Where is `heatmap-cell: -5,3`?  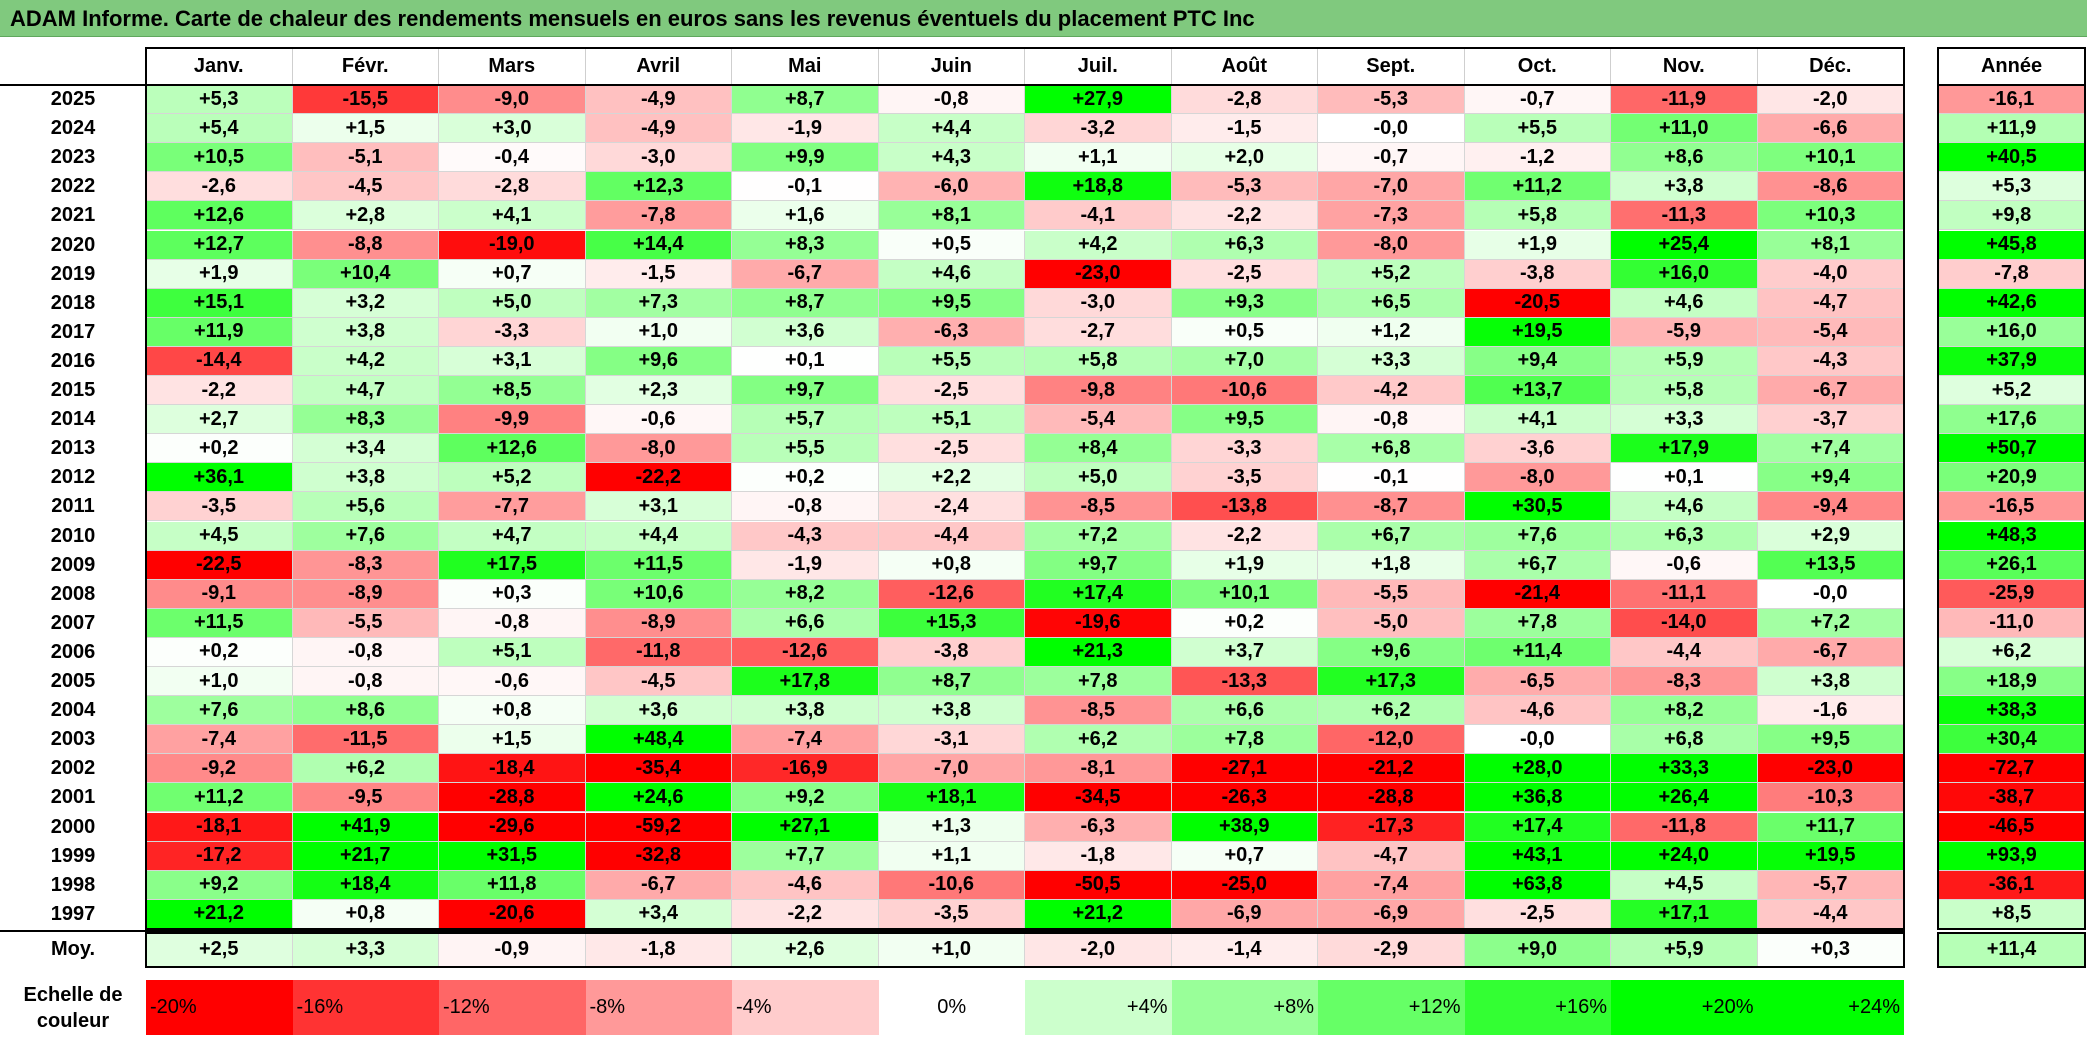
heatmap-cell: -5,3 is located at coordinates (1244, 187).